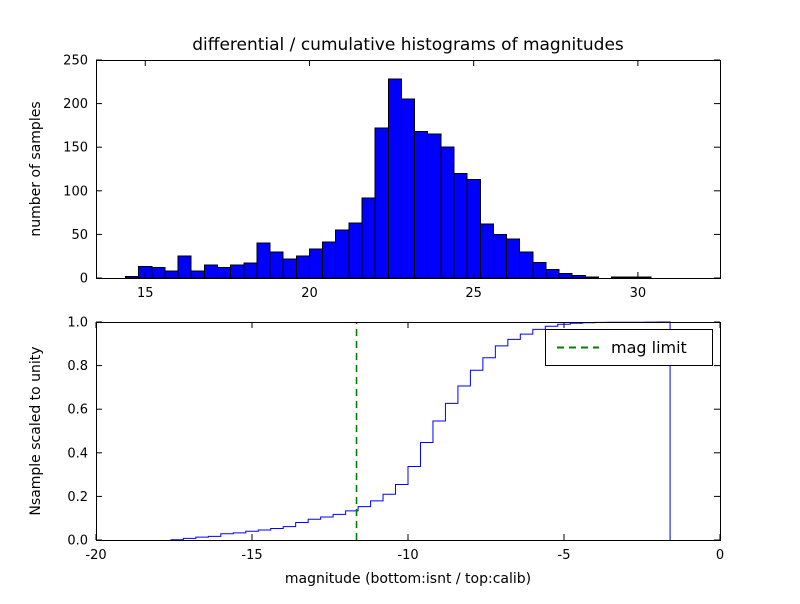 Image resolution: width=800 pixels, height=604 pixels. I want to click on y-tick-label: 0.4, so click(77, 453).